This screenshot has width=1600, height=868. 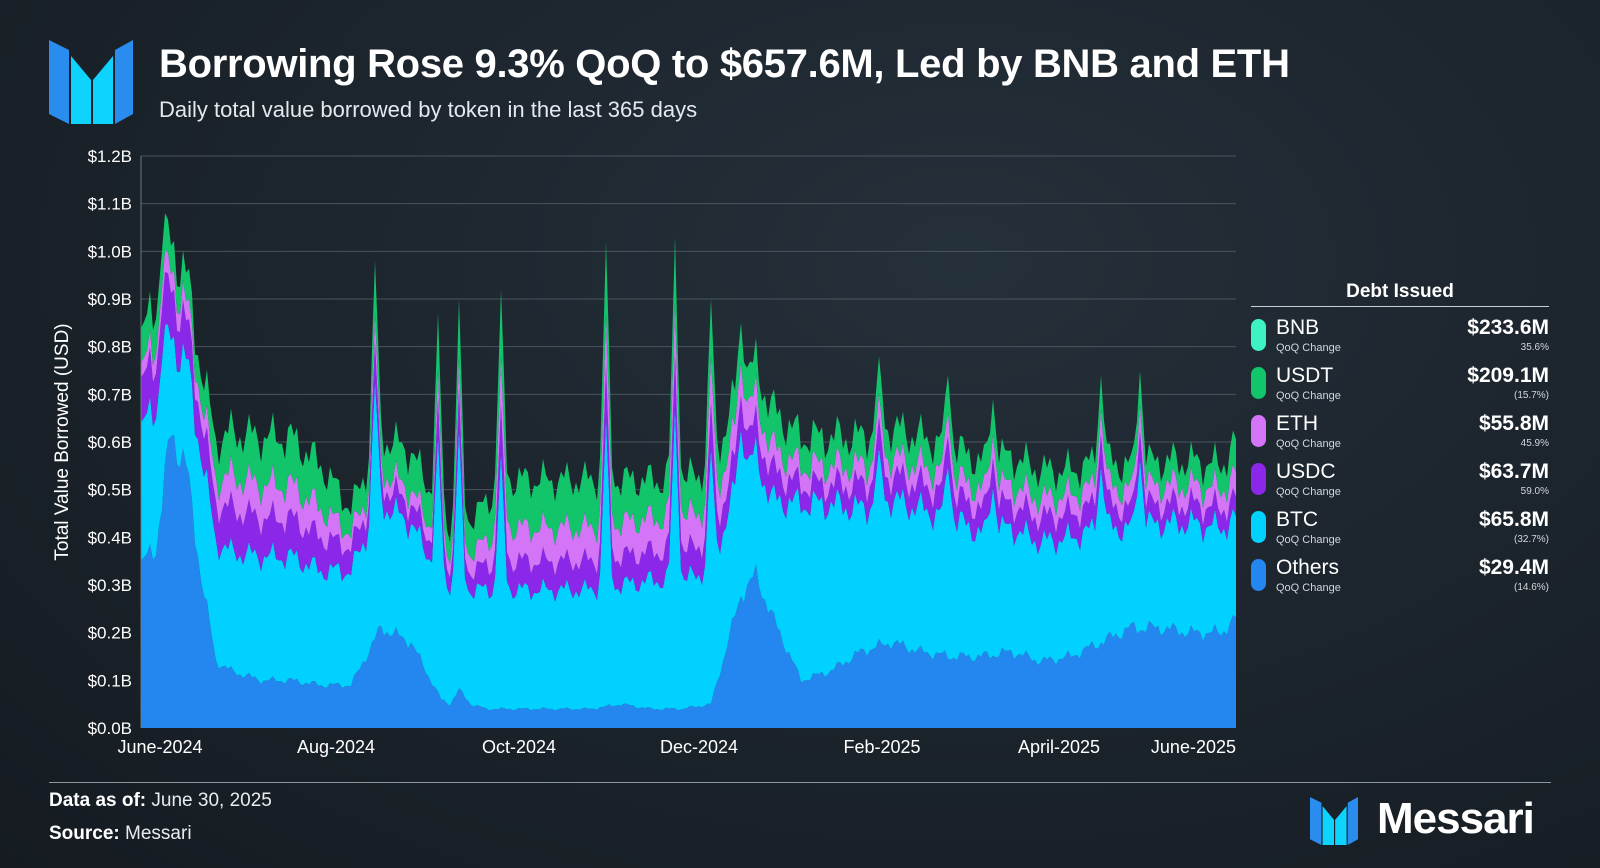 I want to click on y-tick-label: $0.6B, so click(x=110, y=442).